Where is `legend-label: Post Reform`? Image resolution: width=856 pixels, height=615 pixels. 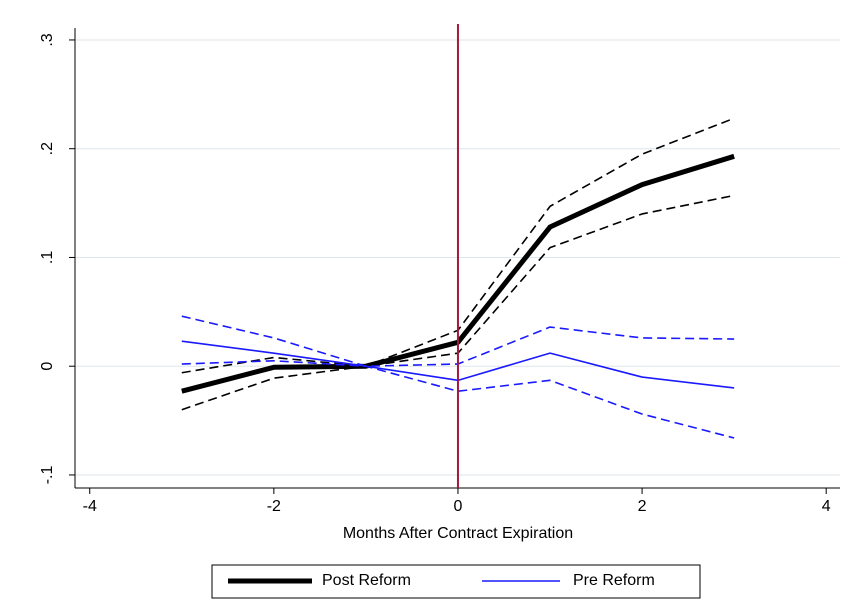 legend-label: Post Reform is located at coordinates (366, 580).